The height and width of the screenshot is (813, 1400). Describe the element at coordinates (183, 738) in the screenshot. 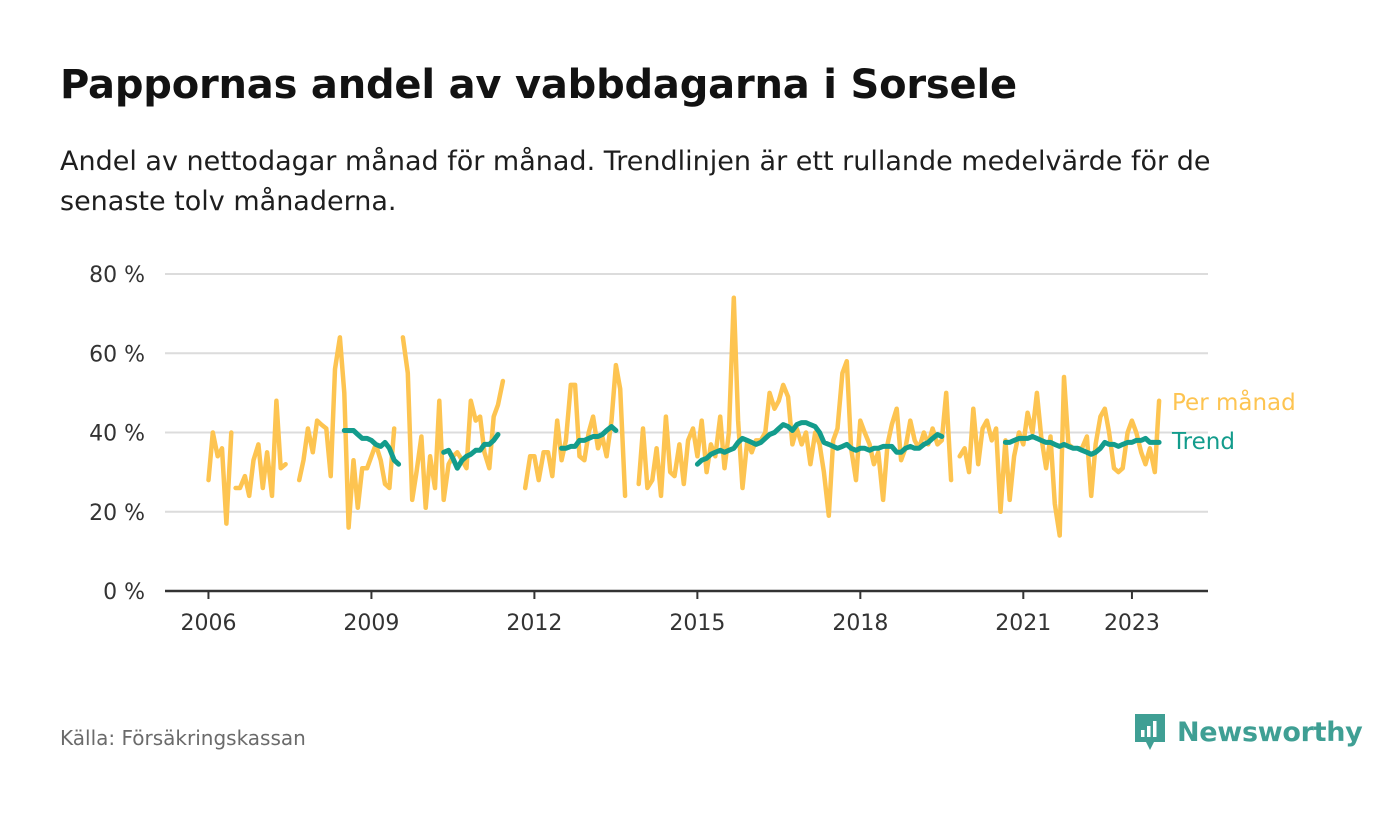

I see `source-note: Källa: Försäkringskassan` at that location.